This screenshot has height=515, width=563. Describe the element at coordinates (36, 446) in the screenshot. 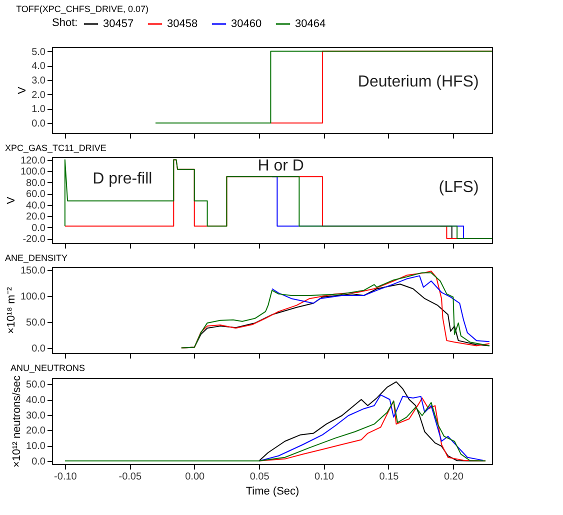

I see `y-tick-label: 10.0` at that location.